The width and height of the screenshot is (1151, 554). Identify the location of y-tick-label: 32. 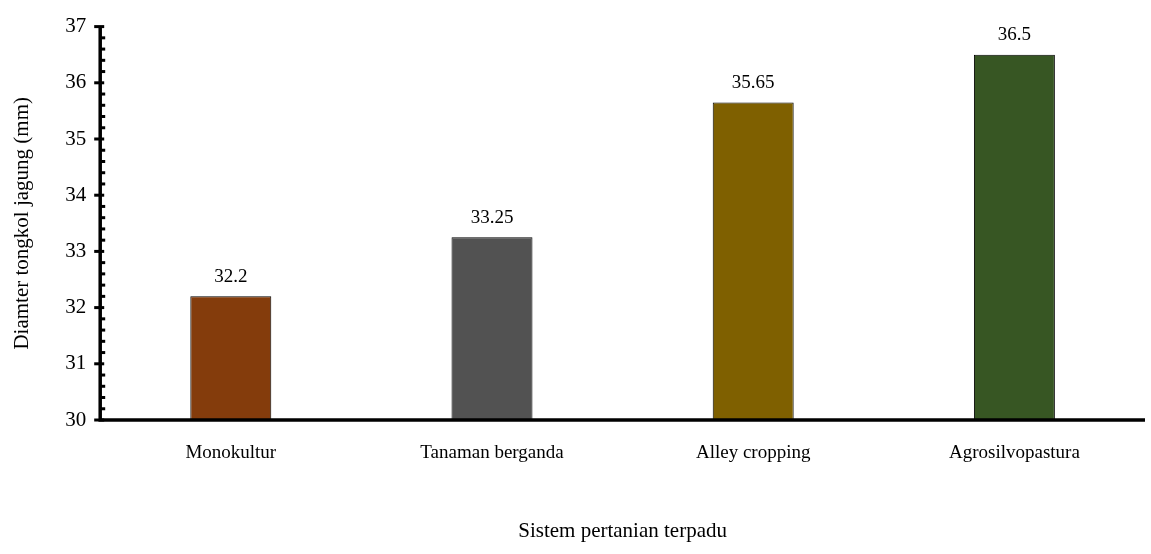
(76, 306).